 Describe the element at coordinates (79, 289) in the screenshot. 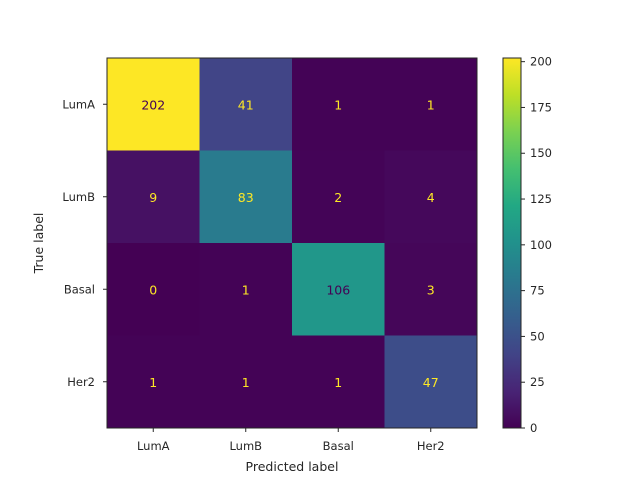

I see `y-tick-label: Basal` at that location.